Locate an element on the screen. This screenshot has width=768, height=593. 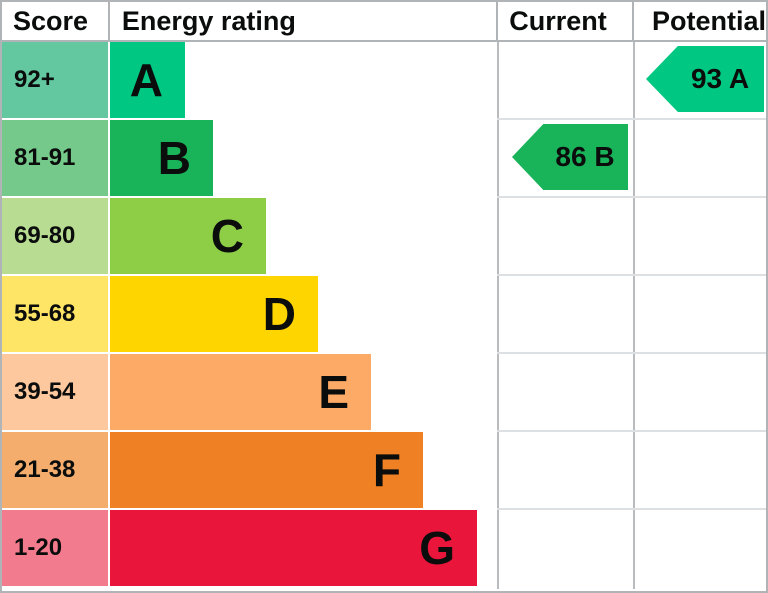
band-row-e: 39-54 E is located at coordinates (186, 392).